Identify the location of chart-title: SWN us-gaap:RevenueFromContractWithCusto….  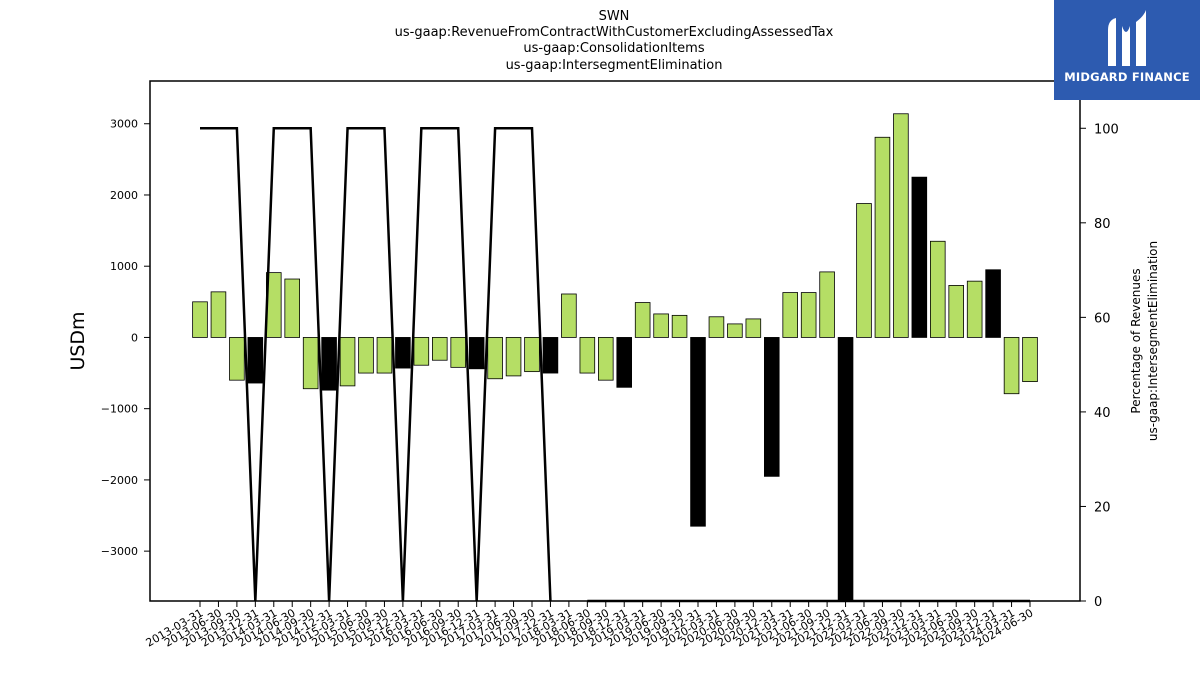
(614, 41).